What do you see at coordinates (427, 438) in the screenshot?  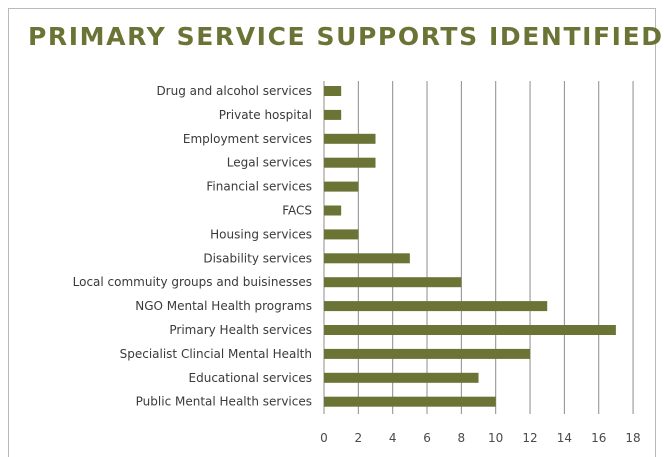 I see `x-tick-label: 6` at bounding box center [427, 438].